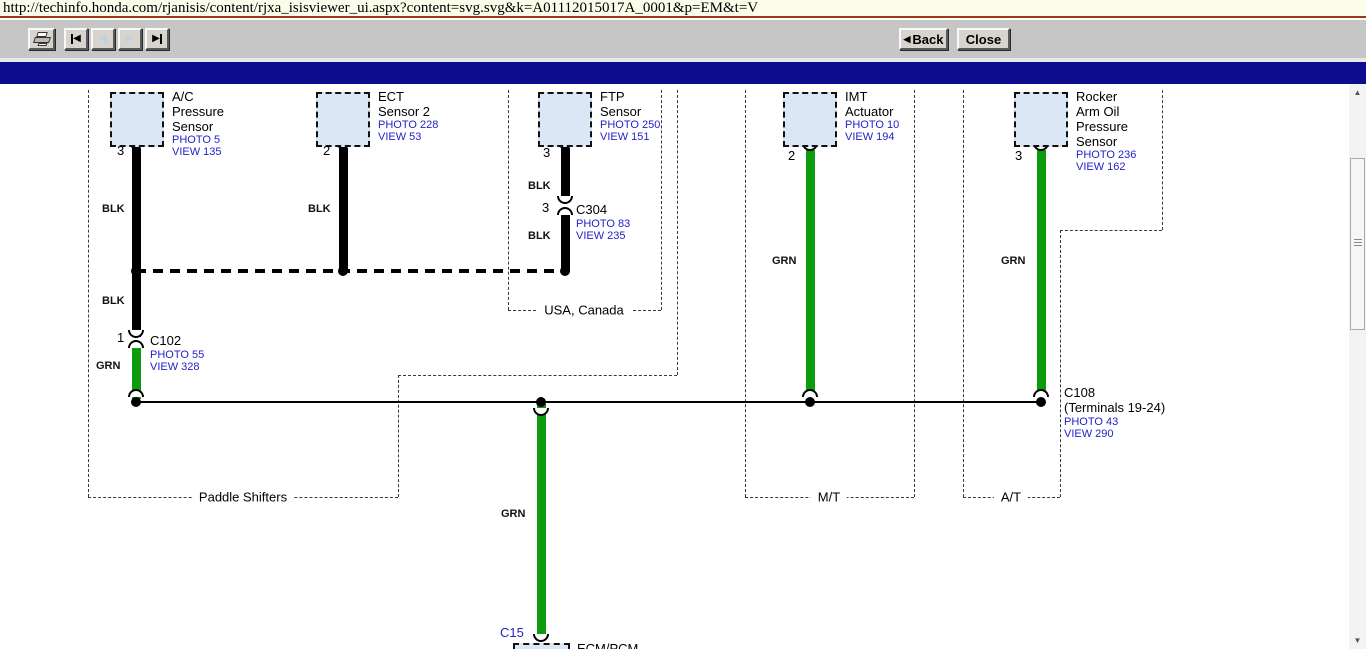  Describe the element at coordinates (856, 96) in the screenshot. I see `component-name-line: IMT` at that location.